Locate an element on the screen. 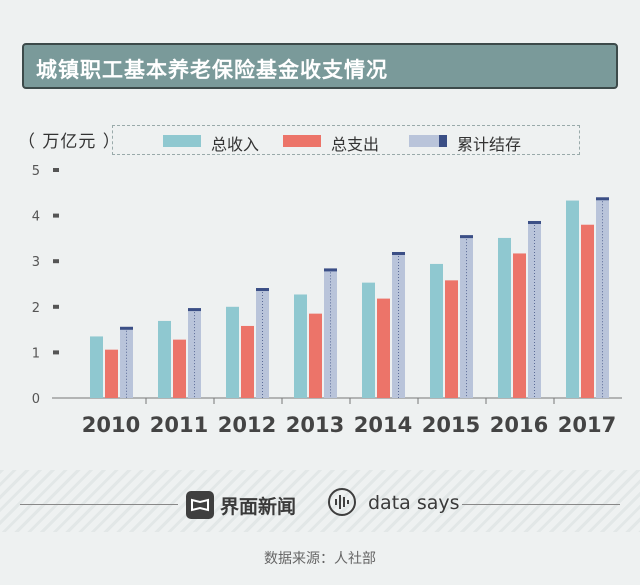 The image size is (640, 585). title-bar: 城镇职工基本养老保险基金收支情况 is located at coordinates (320, 66).